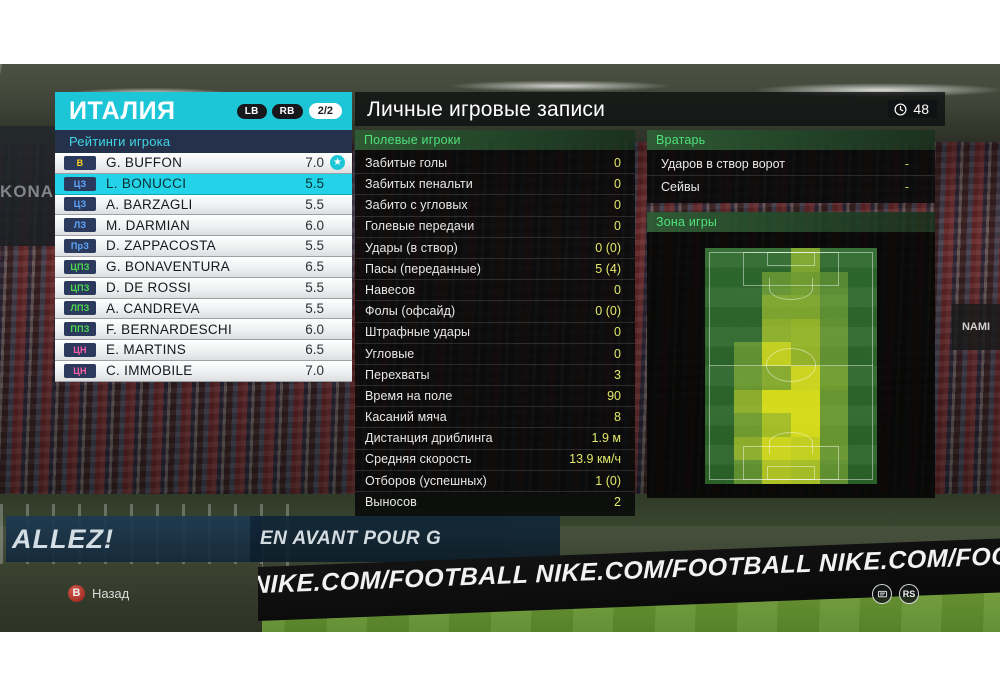  Describe the element at coordinates (495, 418) in the screenshot. I see `stat-row: Касаний мяча 8` at that location.